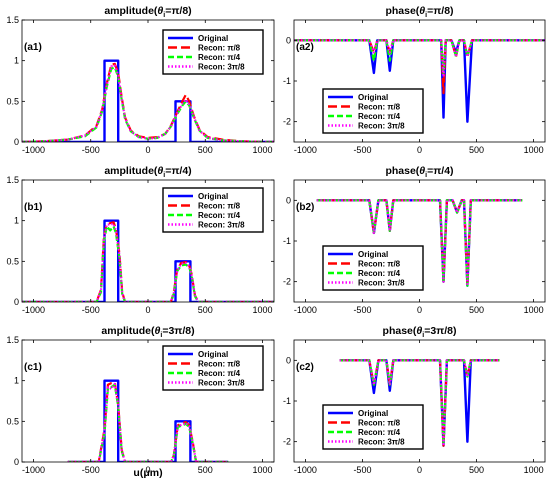 The image size is (550, 483). What do you see at coordinates (12, 101) in the screenshot?
I see `y-tick-label: 0.5` at bounding box center [12, 101].